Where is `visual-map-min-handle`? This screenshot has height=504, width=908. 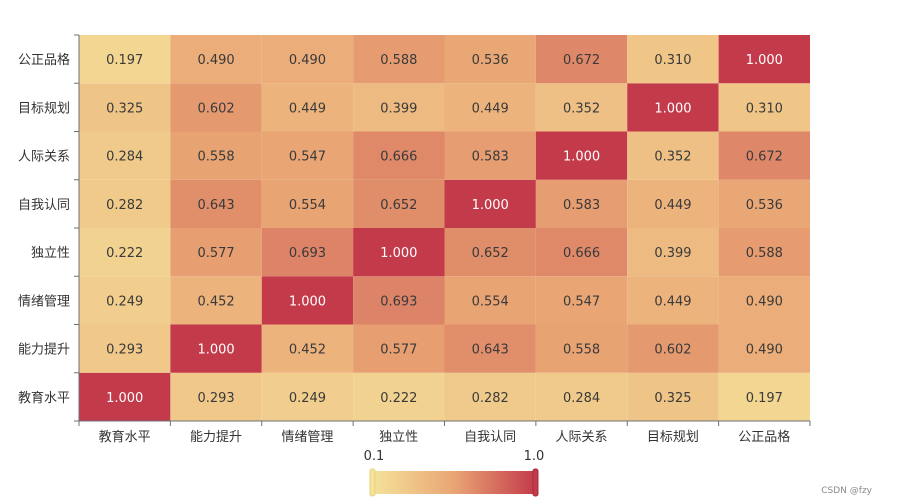 visual-map-min-handle is located at coordinates (372, 482).